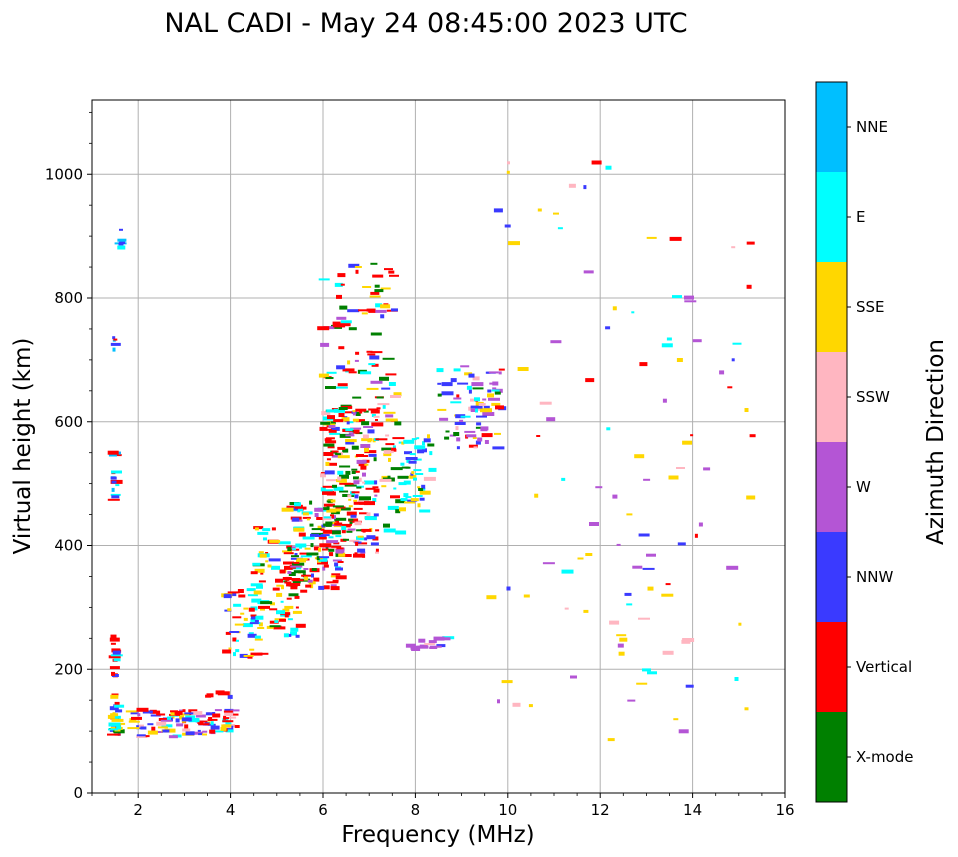 The image size is (958, 857). Describe the element at coordinates (231, 810) in the screenshot. I see `x-tick-label: 4` at that location.